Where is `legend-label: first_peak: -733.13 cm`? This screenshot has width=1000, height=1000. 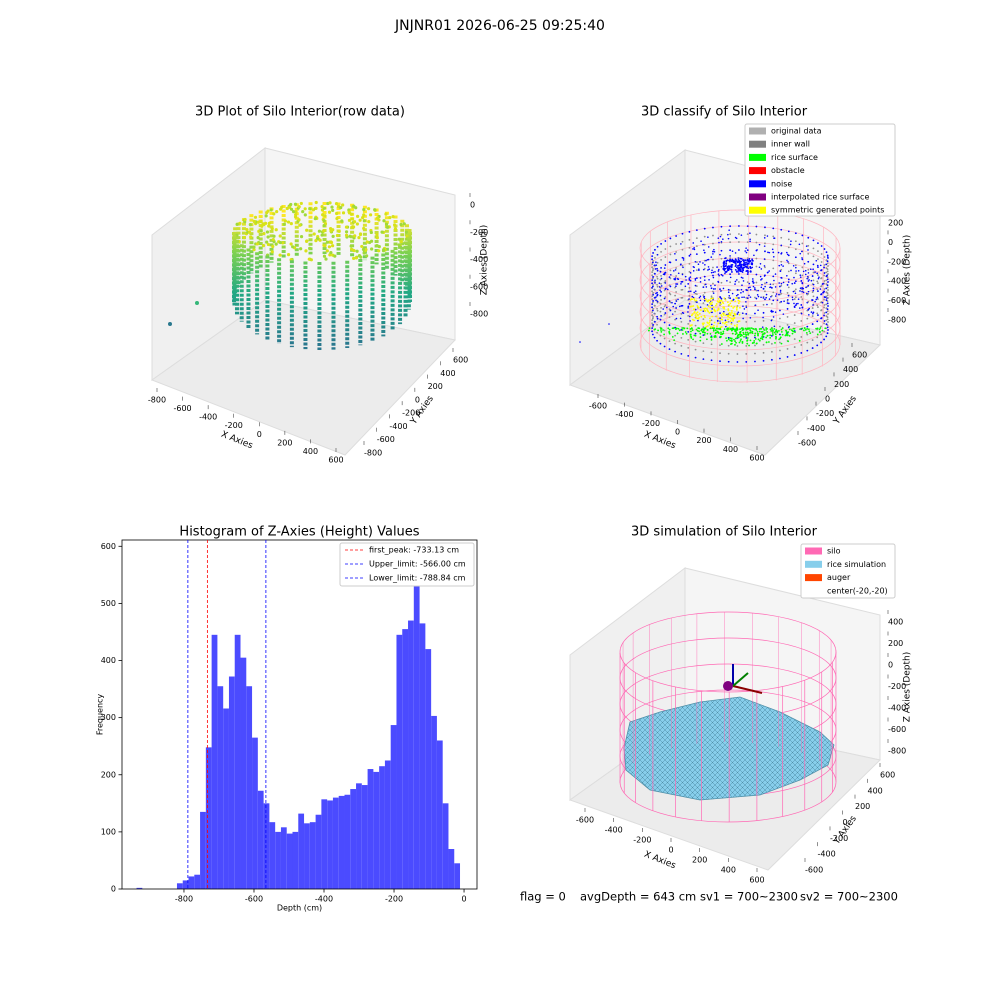 legend-label: first_peak: -733.13 cm is located at coordinates (414, 550).